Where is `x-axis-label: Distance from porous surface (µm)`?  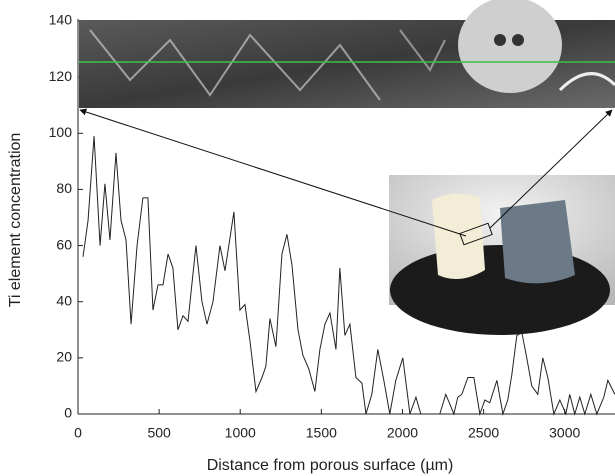 x-axis-label: Distance from porous surface (µm) is located at coordinates (330, 465).